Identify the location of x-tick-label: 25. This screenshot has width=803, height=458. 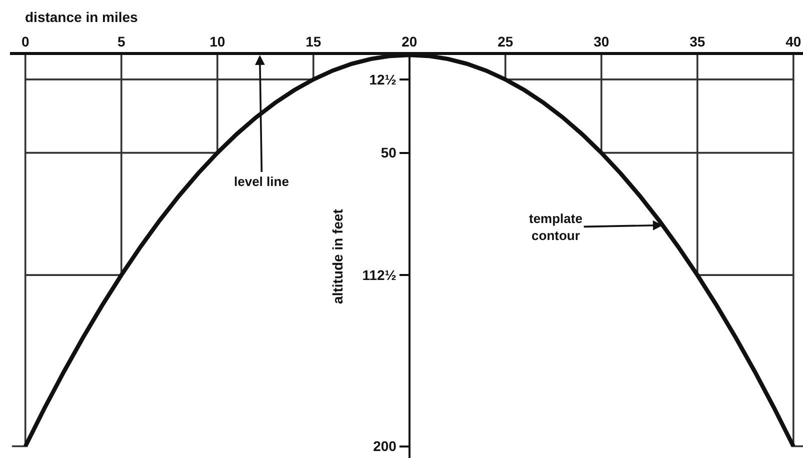
(506, 41).